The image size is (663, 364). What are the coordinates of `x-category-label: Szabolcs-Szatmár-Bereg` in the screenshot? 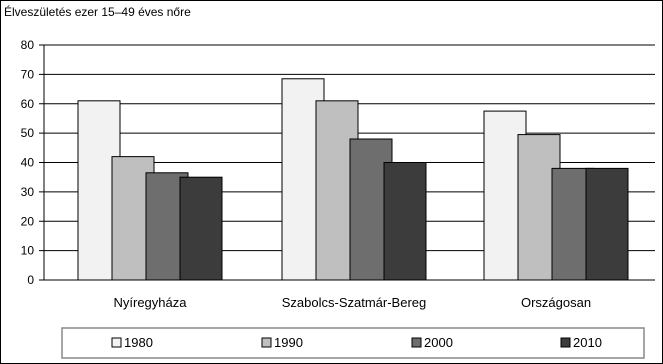 It's located at (354, 302).